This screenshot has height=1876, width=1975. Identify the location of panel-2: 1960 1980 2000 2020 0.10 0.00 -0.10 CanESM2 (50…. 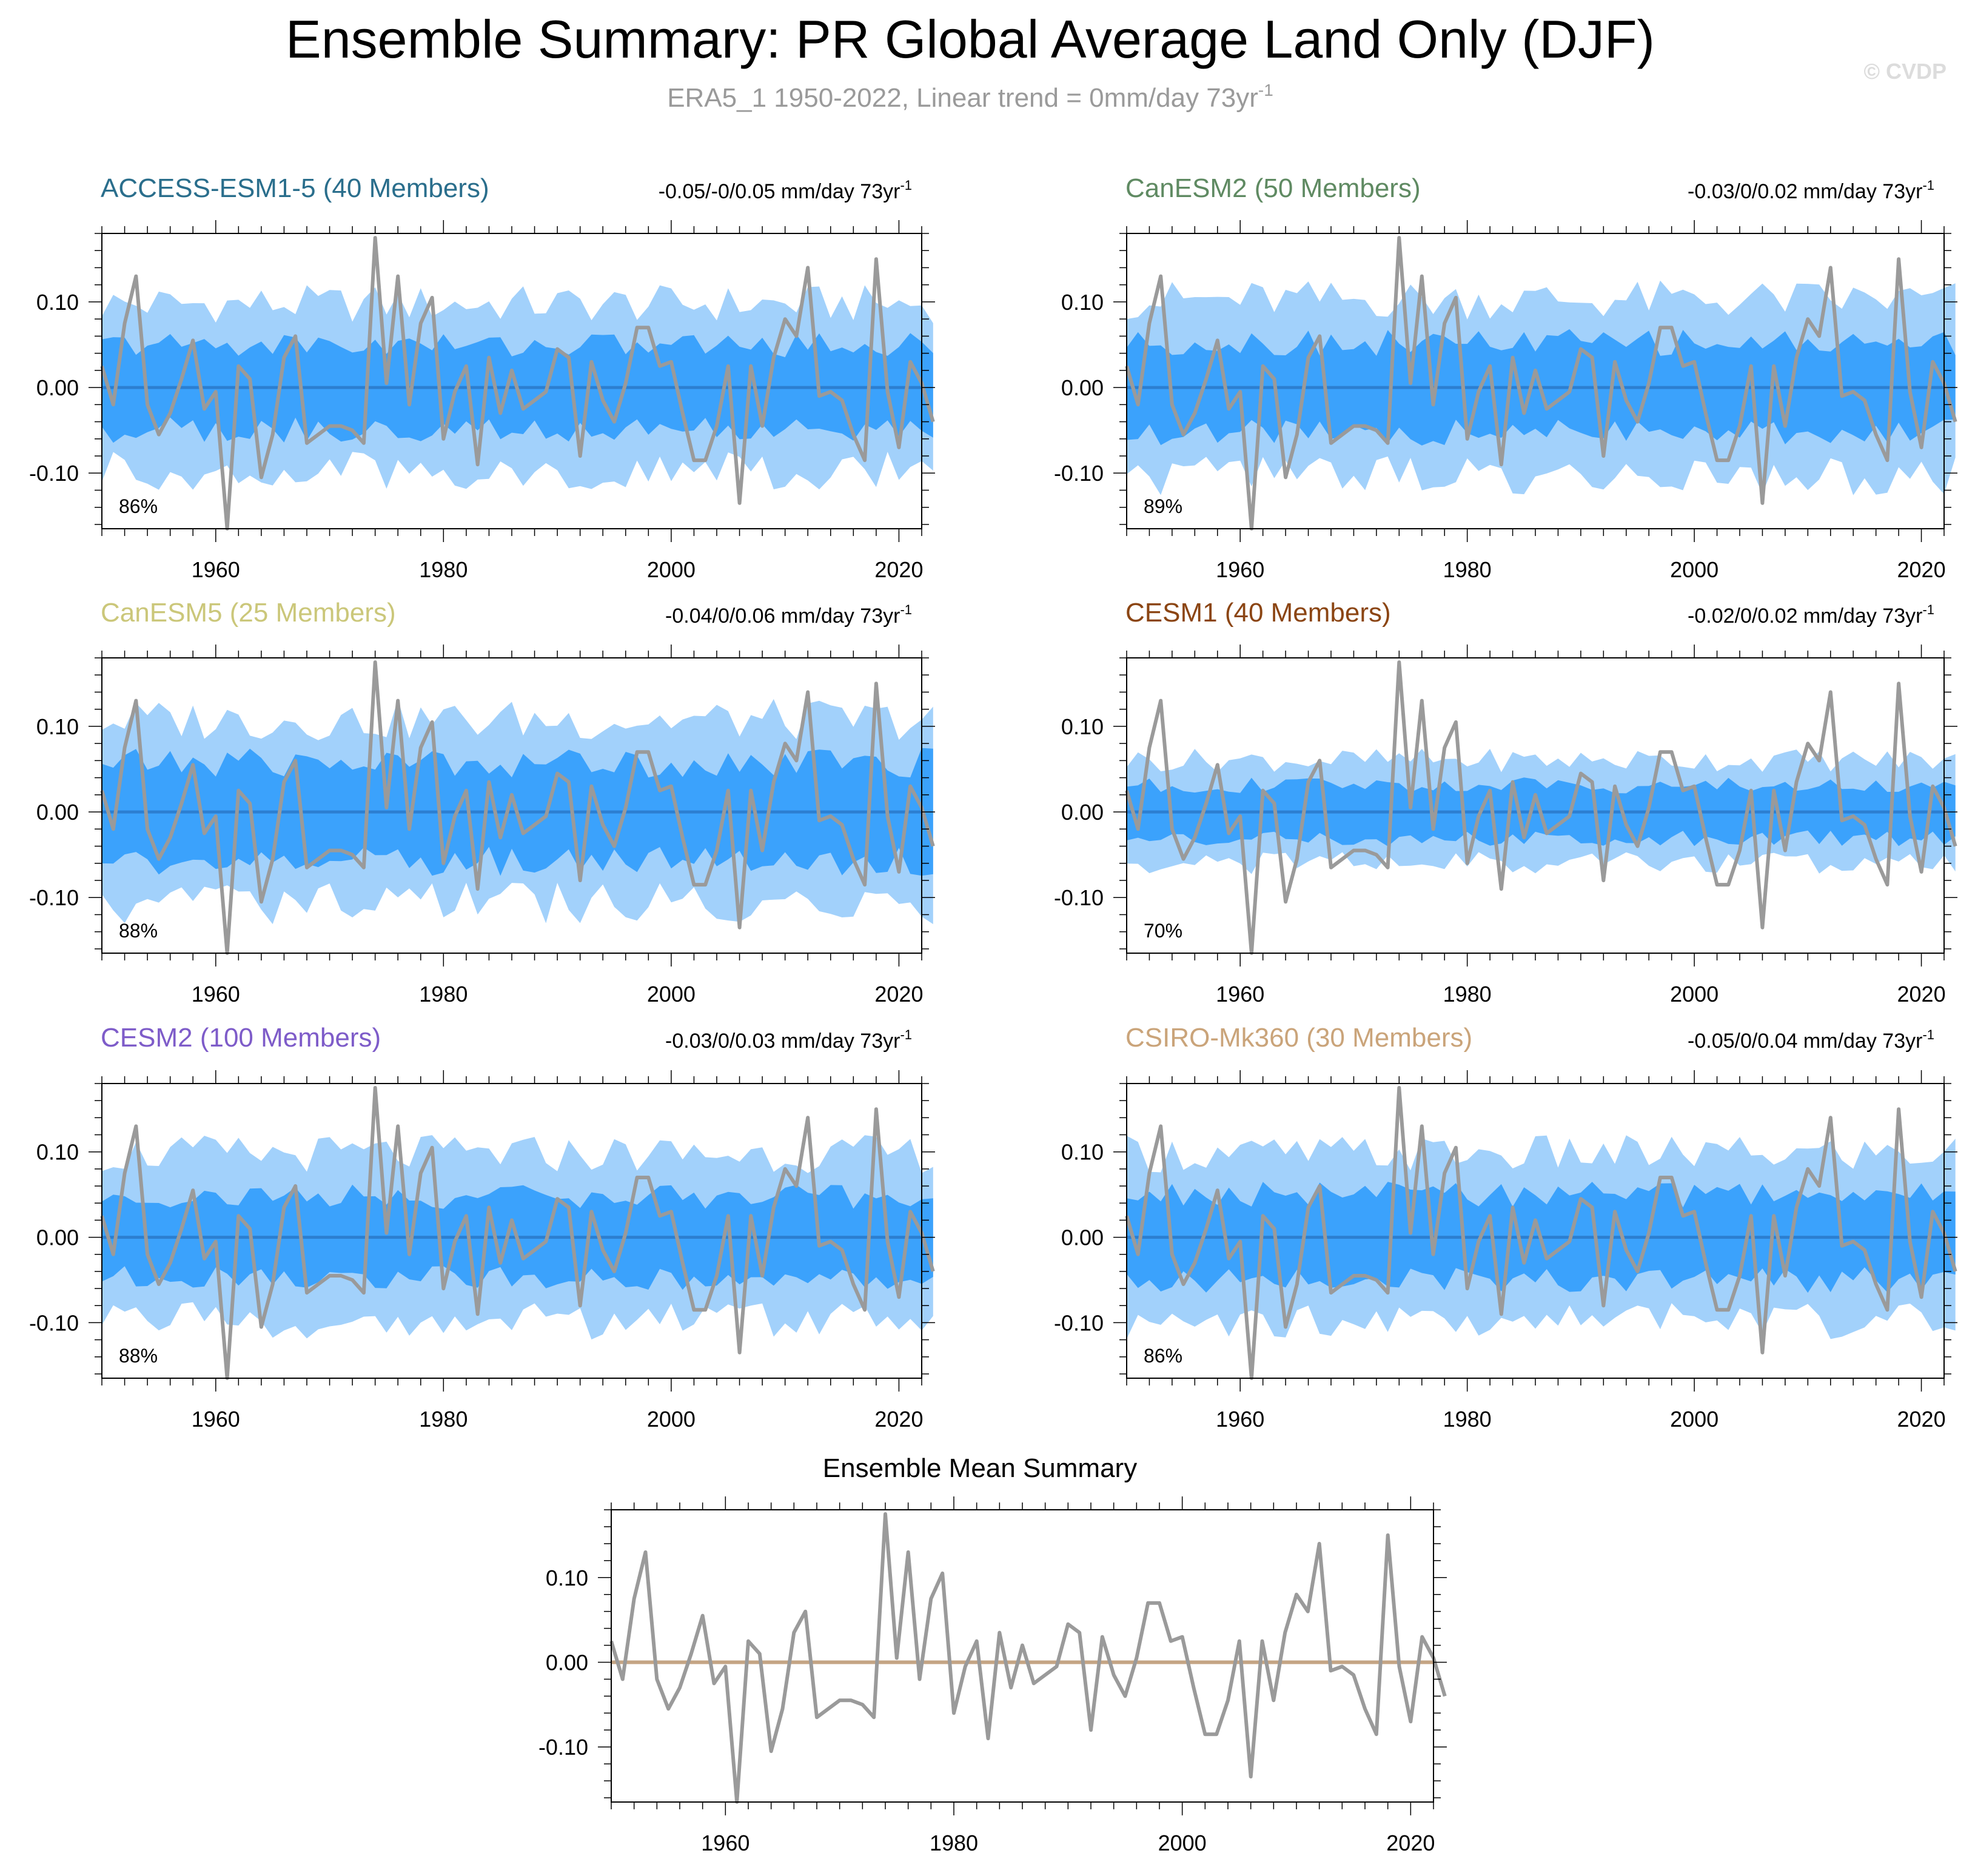
(1506, 377).